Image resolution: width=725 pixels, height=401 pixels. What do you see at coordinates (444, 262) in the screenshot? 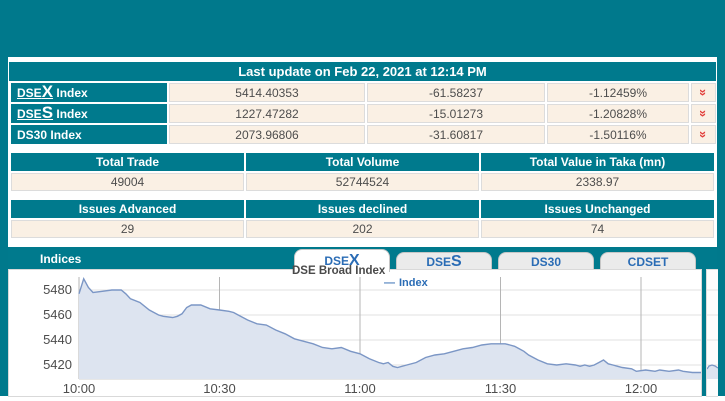
I see `tab-dses: DSES` at bounding box center [444, 262].